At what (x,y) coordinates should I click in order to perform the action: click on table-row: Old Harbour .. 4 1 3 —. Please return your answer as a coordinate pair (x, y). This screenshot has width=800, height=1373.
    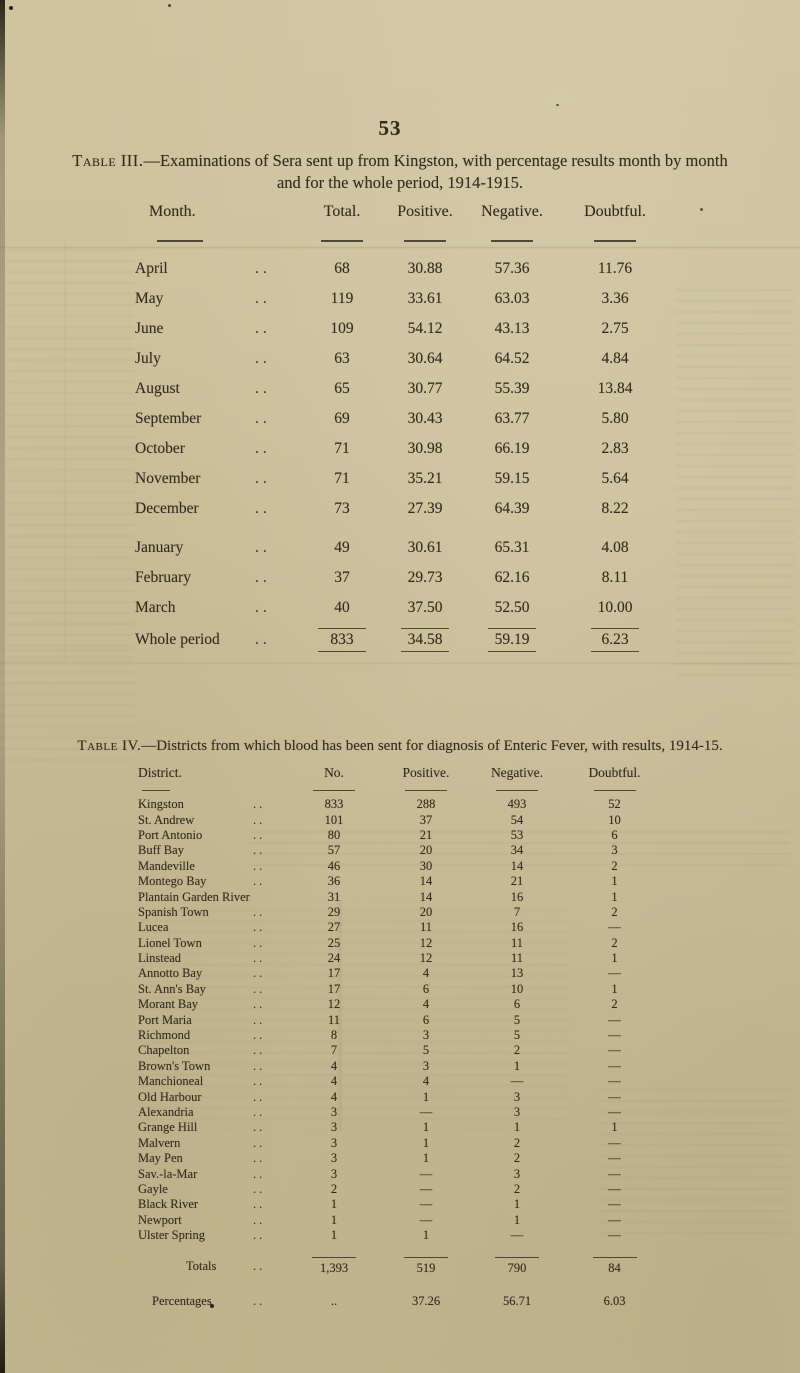
    Looking at the image, I should click on (405, 1096).